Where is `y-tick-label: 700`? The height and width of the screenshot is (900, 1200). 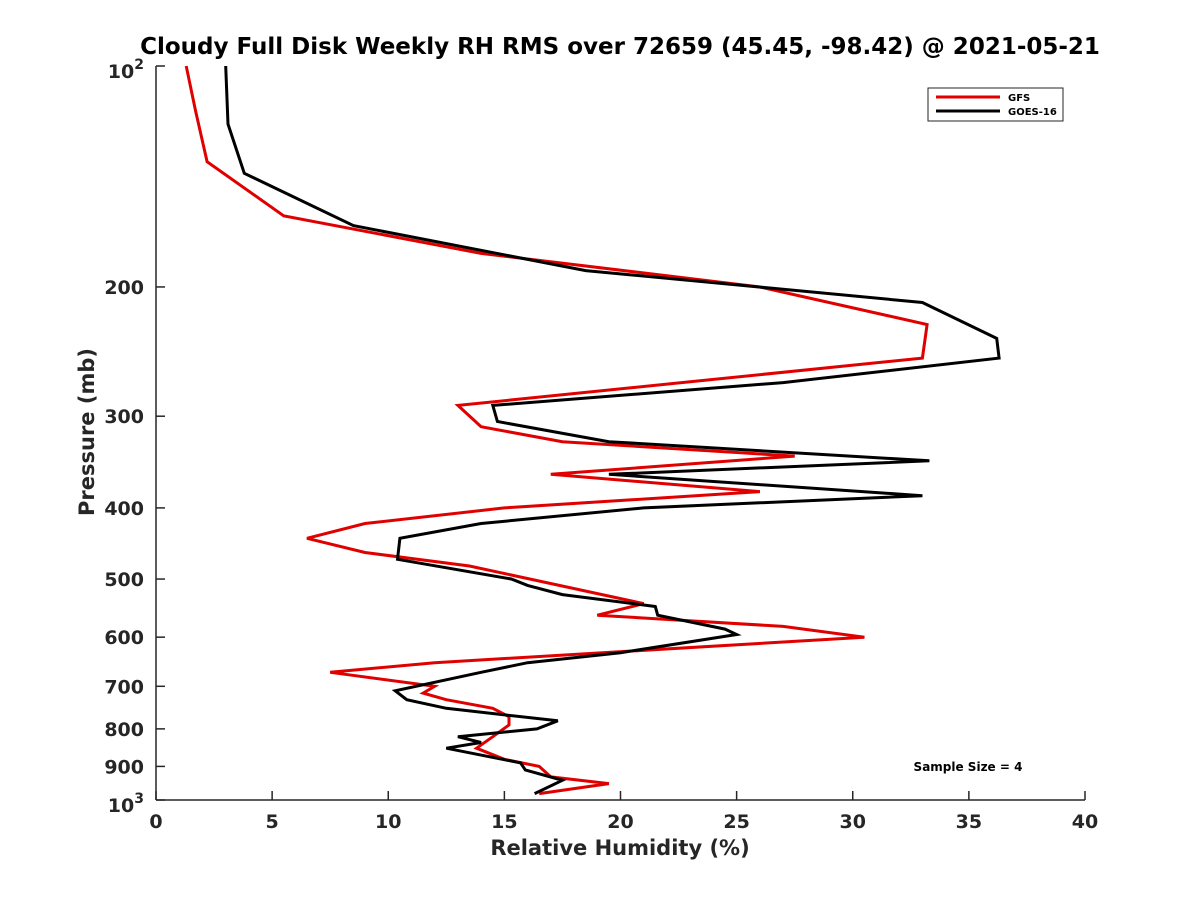 y-tick-label: 700 is located at coordinates (124, 687).